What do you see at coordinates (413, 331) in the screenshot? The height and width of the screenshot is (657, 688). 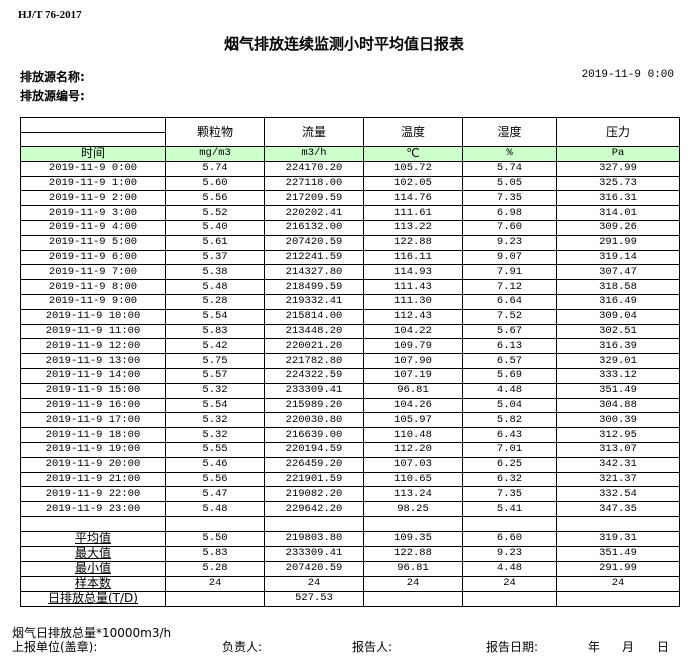 I see `value-cell: 104.22` at bounding box center [413, 331].